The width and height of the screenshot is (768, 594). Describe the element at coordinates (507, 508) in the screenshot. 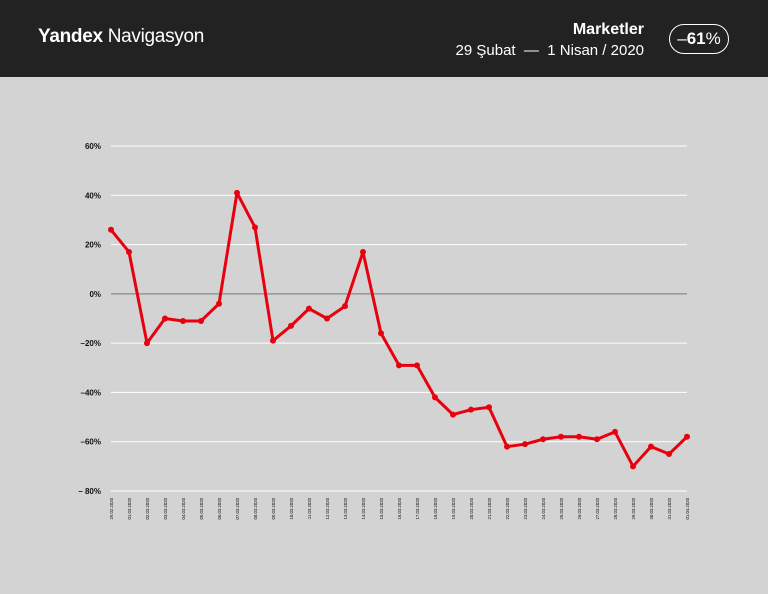

I see `x-tick-label: 22.03.2020` at that location.